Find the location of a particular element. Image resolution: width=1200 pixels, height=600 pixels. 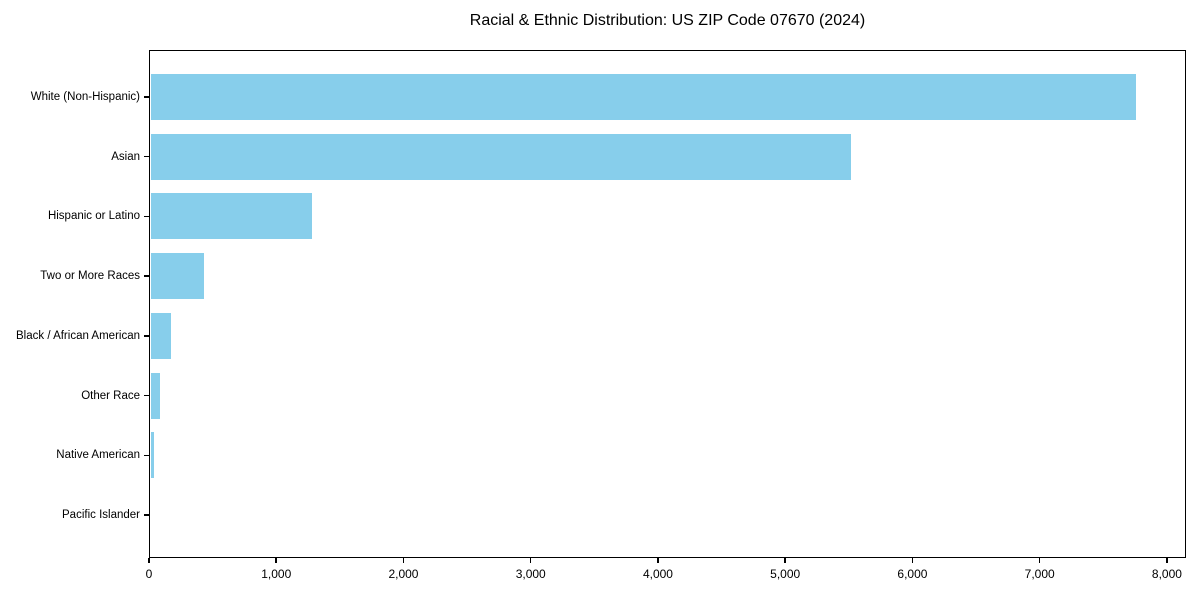

x-tick-label: 2,000 is located at coordinates (403, 574).